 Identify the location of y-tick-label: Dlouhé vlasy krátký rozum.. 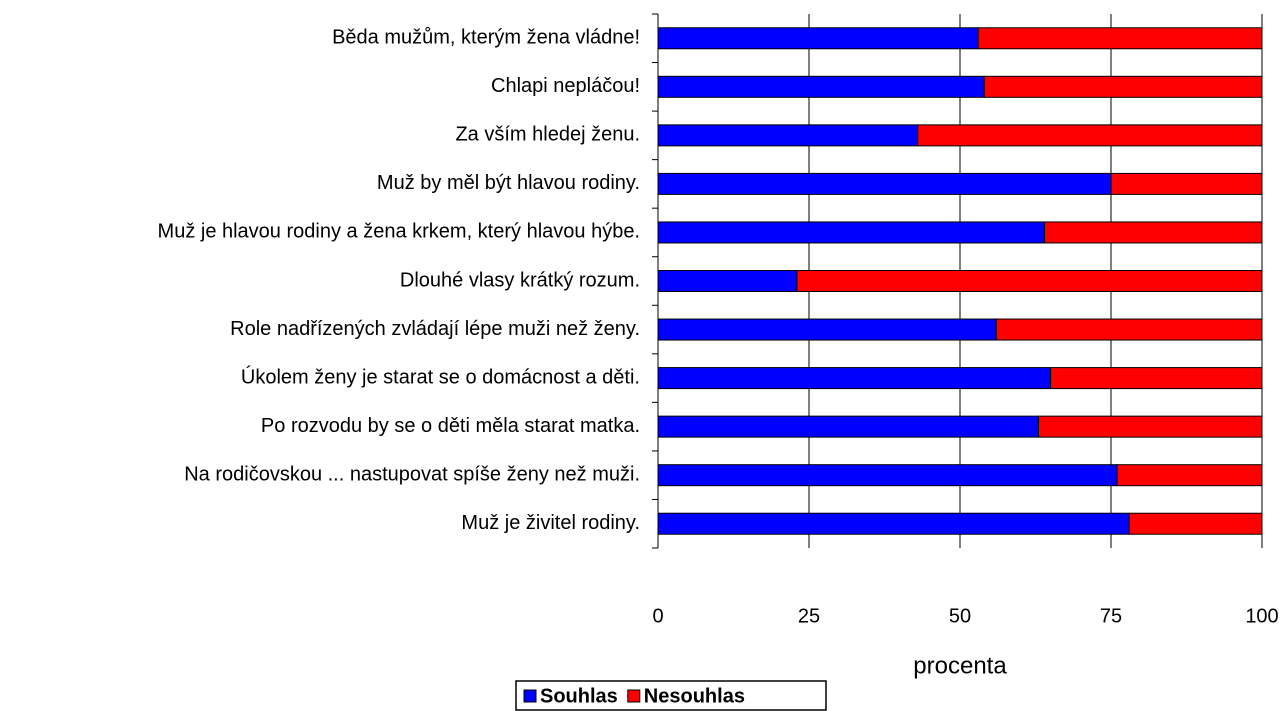
(520, 280).